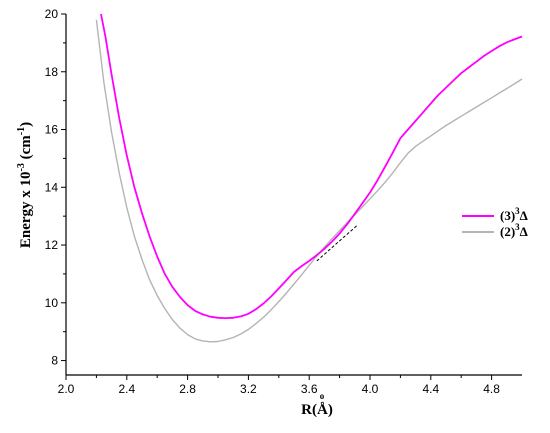  I want to click on legend-item-series-2: (2)3Δ, so click(495, 230).